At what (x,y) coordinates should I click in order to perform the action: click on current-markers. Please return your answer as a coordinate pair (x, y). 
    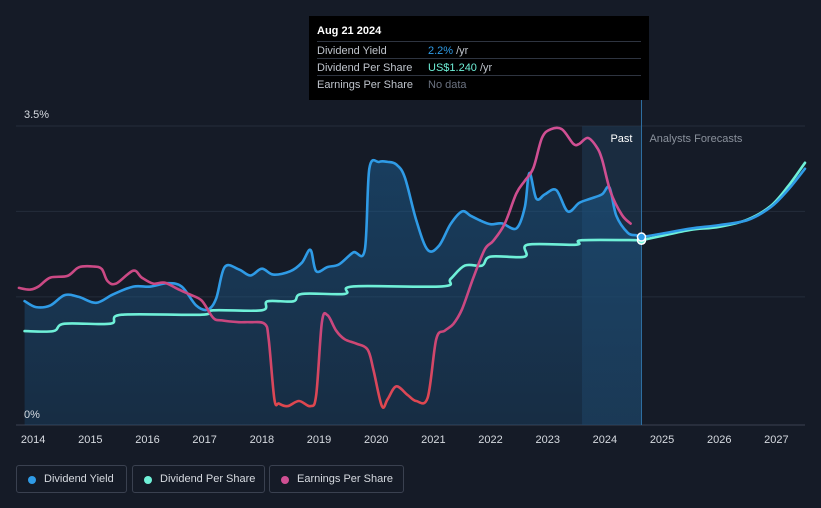
    Looking at the image, I should click on (641, 238).